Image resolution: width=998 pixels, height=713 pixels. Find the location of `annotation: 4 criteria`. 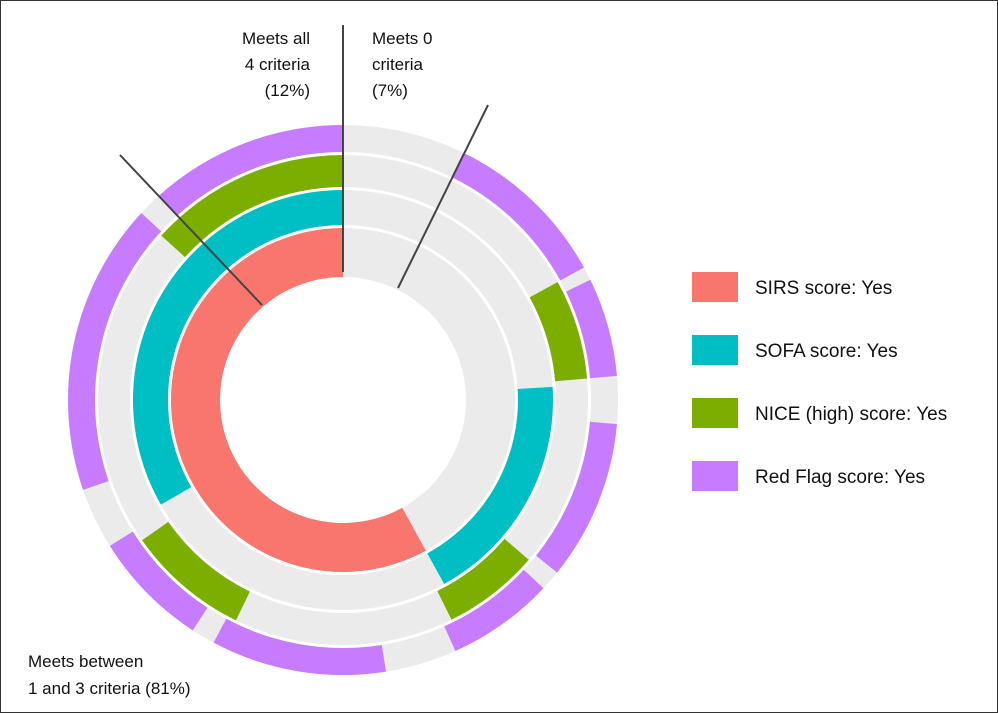

annotation: 4 criteria is located at coordinates (278, 64).